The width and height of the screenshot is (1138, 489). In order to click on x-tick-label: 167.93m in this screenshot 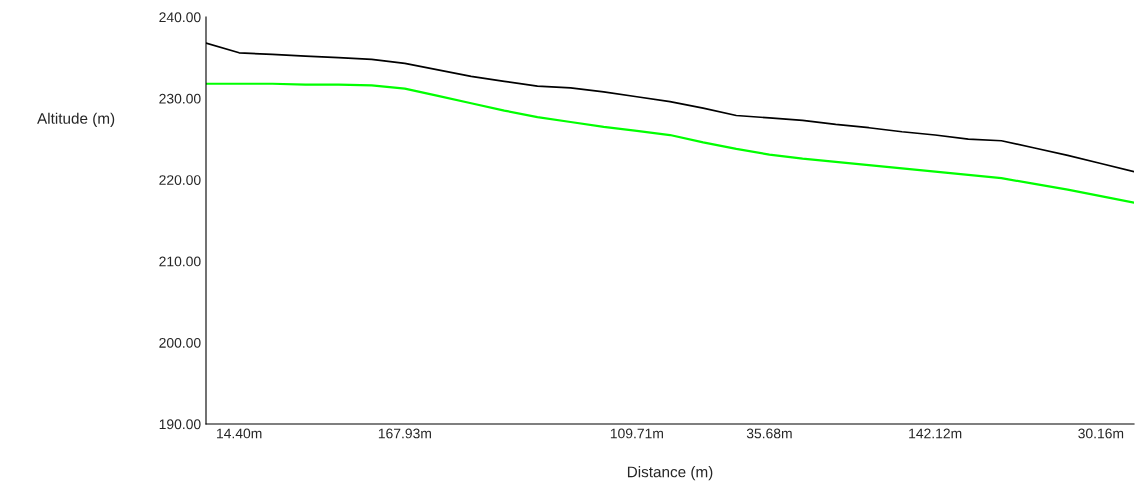, I will do `click(404, 433)`.